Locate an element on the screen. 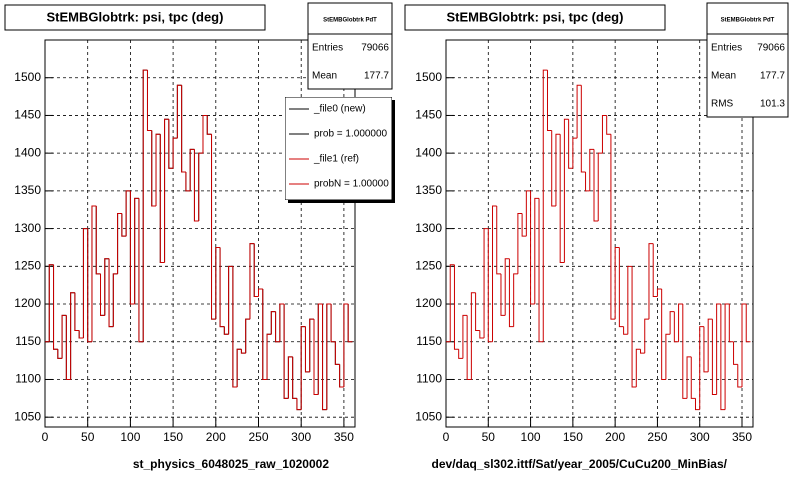  y-tick-label: 1100 is located at coordinates (429, 379).